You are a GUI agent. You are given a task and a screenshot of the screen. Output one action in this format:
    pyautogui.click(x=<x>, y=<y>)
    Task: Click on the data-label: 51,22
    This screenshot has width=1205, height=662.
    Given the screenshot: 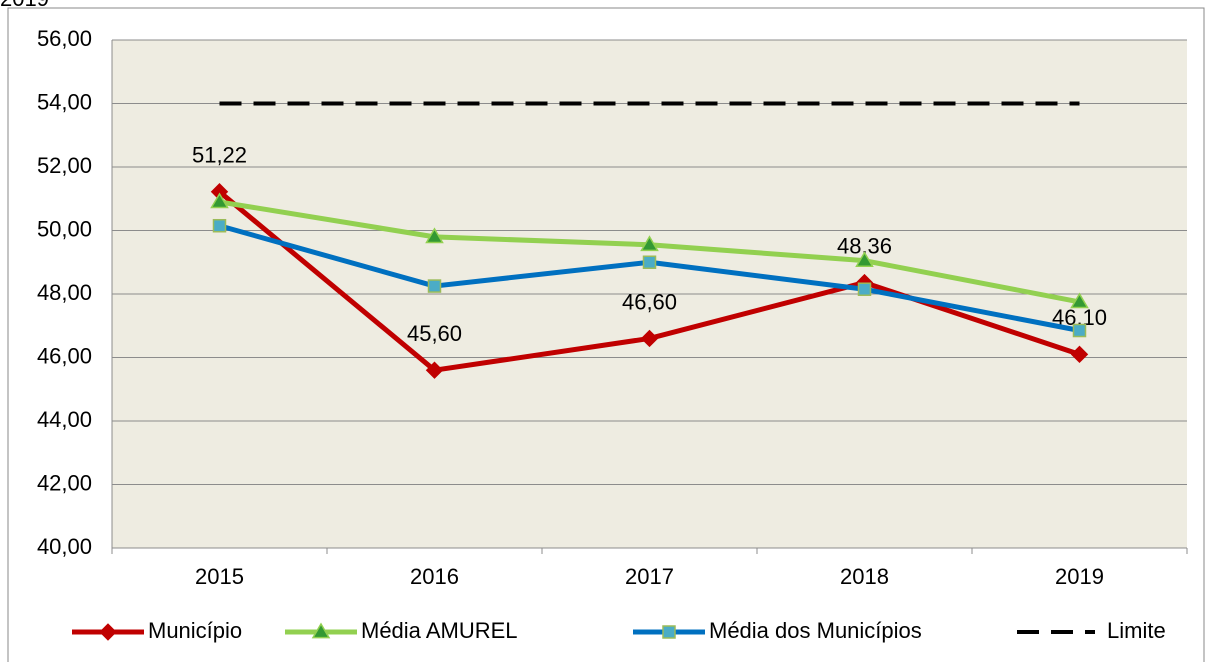 What is the action you would take?
    pyautogui.click(x=219, y=155)
    